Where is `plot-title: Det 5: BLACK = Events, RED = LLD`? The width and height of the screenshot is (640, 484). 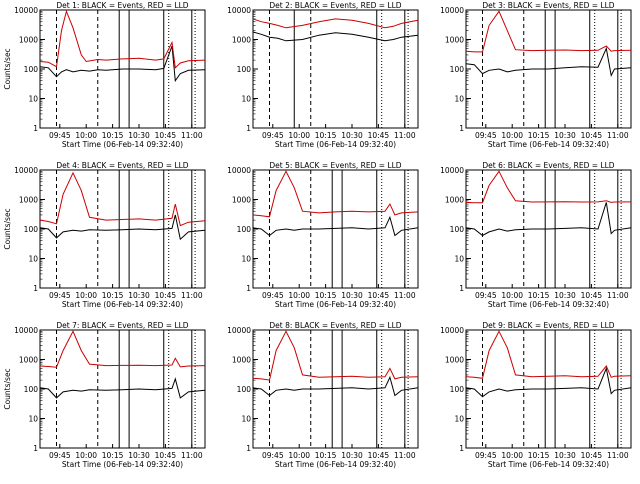 plot-title: Det 5: BLACK = Events, RED = LLD is located at coordinates (335, 165).